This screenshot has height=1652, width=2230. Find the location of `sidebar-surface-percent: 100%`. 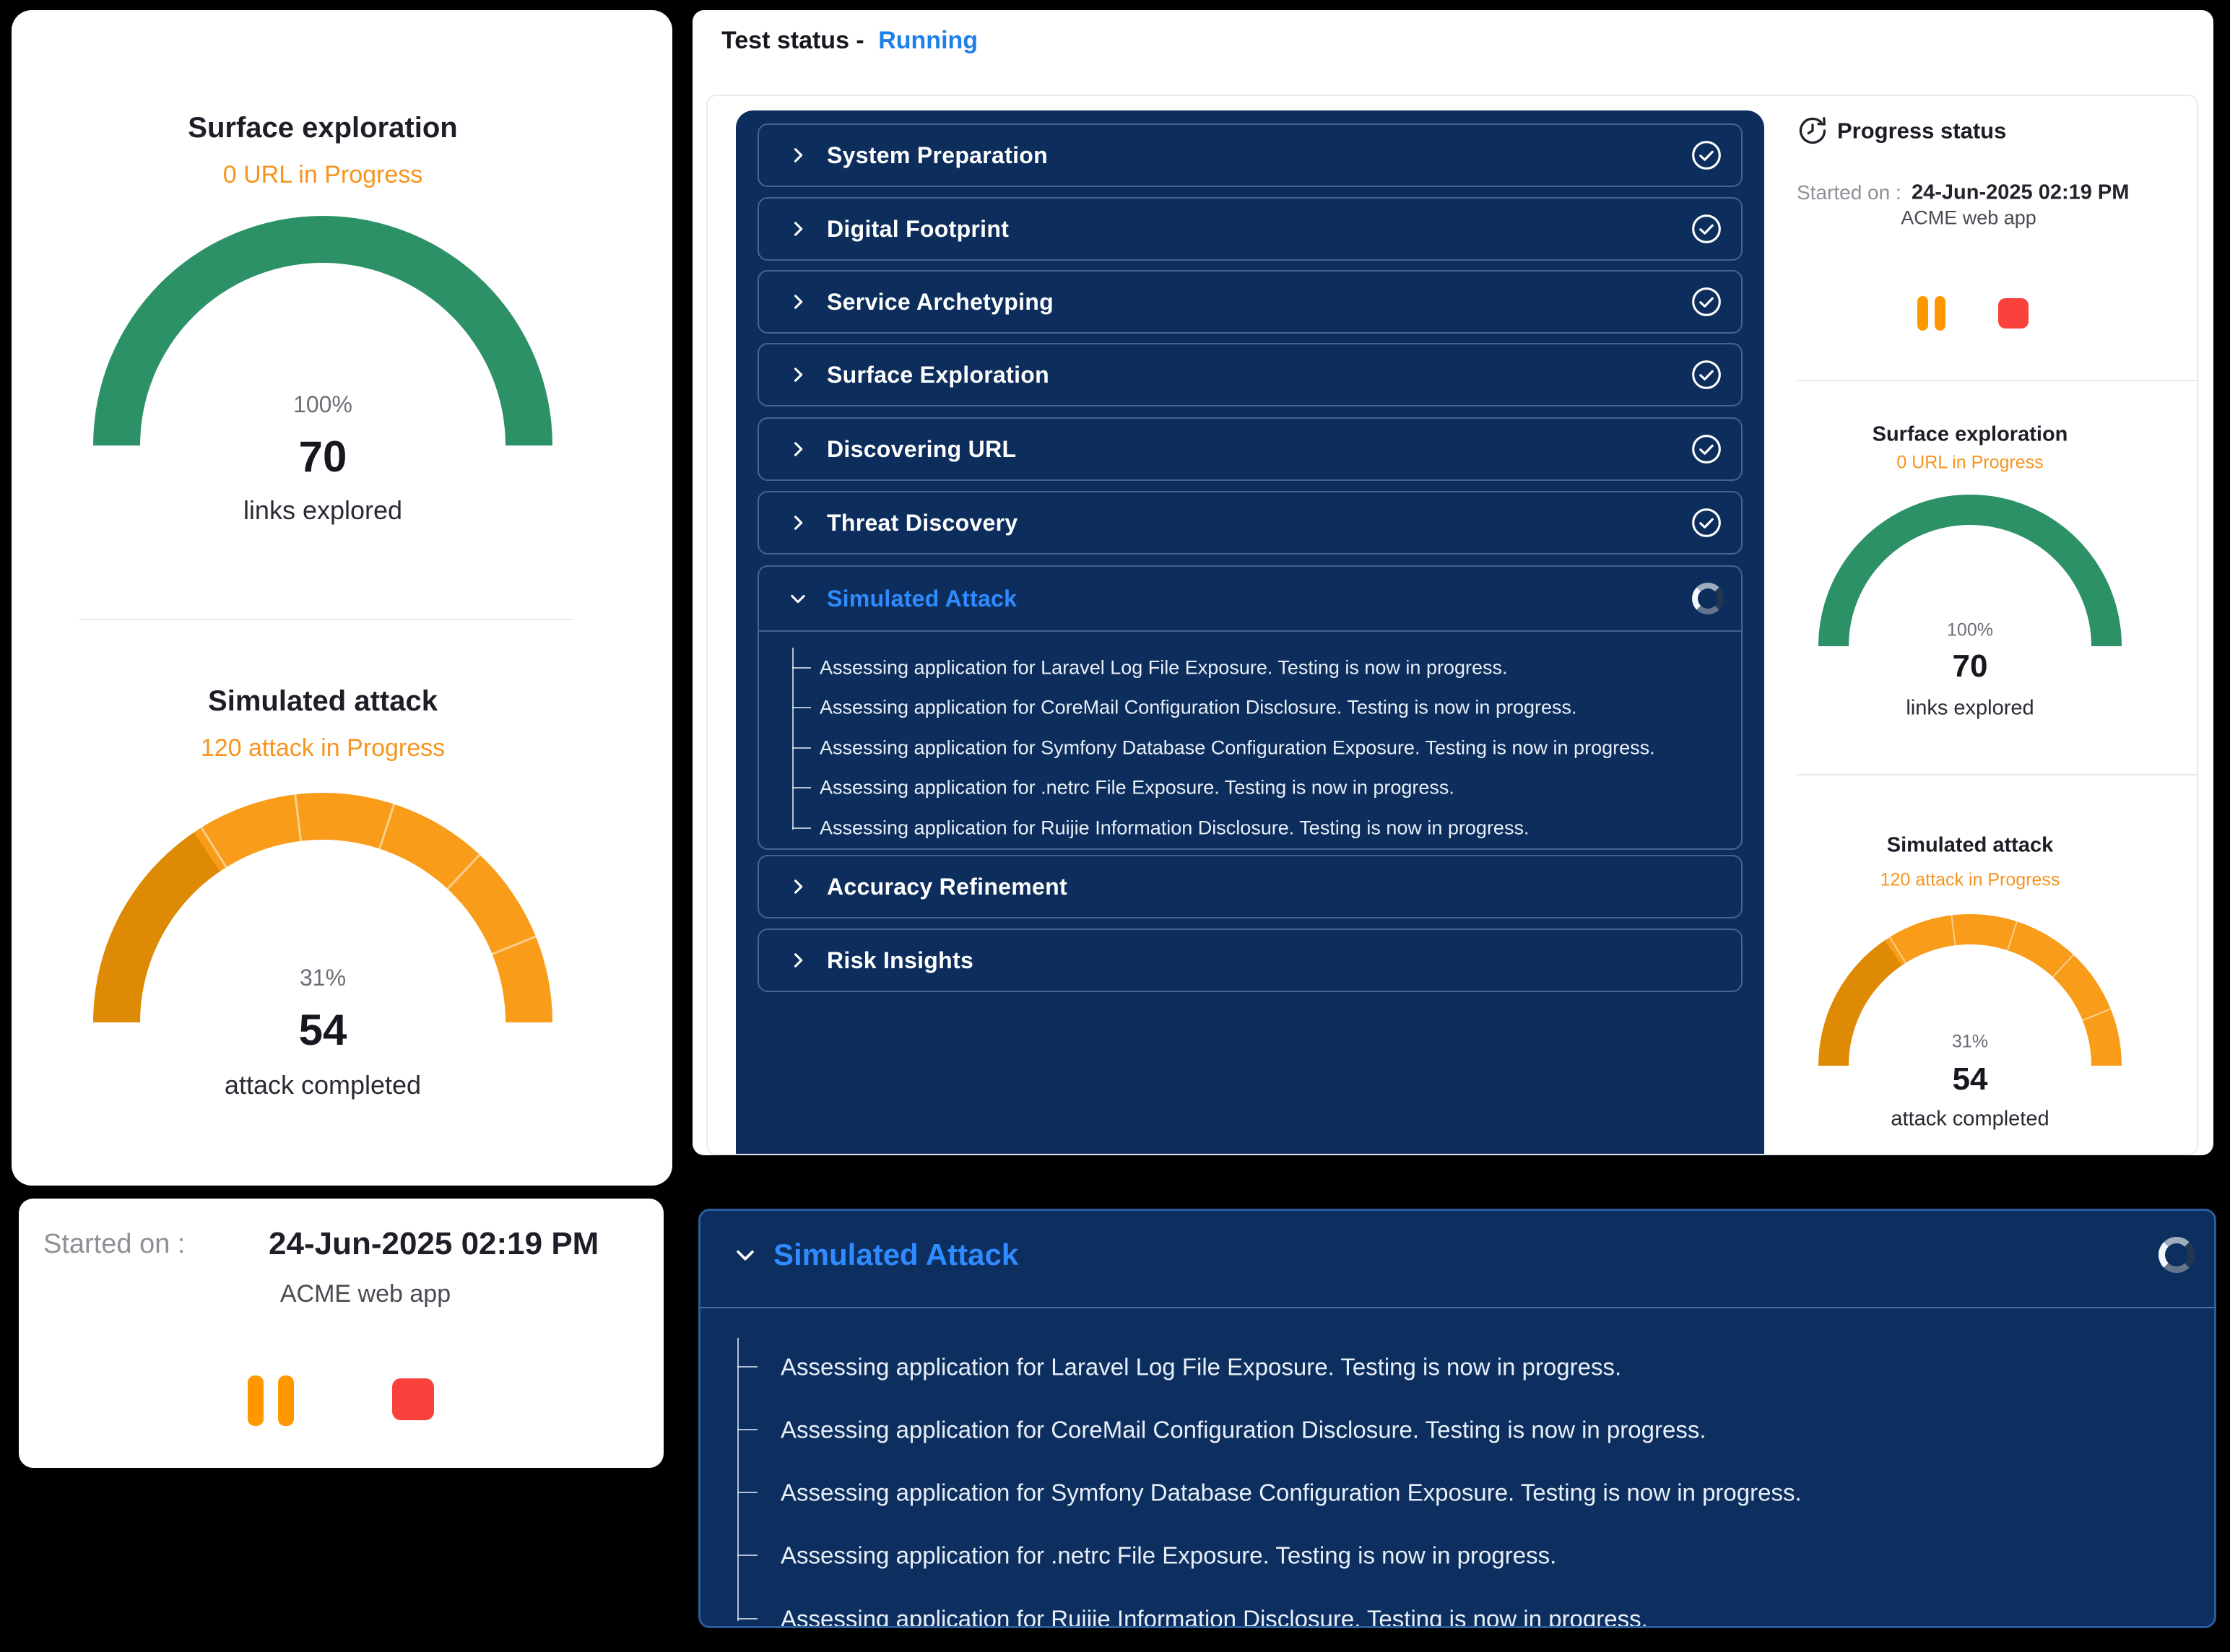

sidebar-surface-percent: 100% is located at coordinates (1970, 630).